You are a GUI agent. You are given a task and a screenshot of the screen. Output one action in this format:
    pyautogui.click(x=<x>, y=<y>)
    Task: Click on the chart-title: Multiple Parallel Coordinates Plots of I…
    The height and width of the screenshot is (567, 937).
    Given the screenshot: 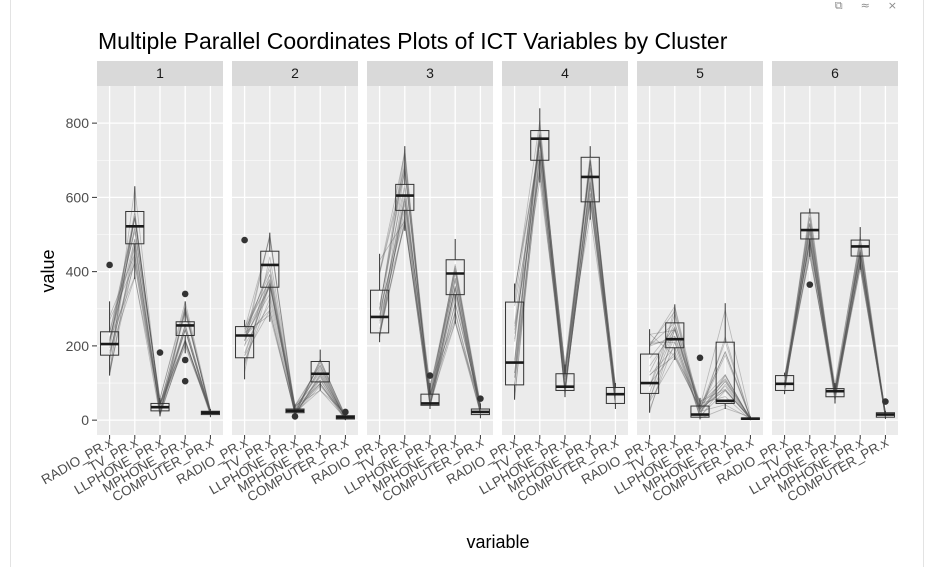 What is the action you would take?
    pyautogui.click(x=413, y=41)
    